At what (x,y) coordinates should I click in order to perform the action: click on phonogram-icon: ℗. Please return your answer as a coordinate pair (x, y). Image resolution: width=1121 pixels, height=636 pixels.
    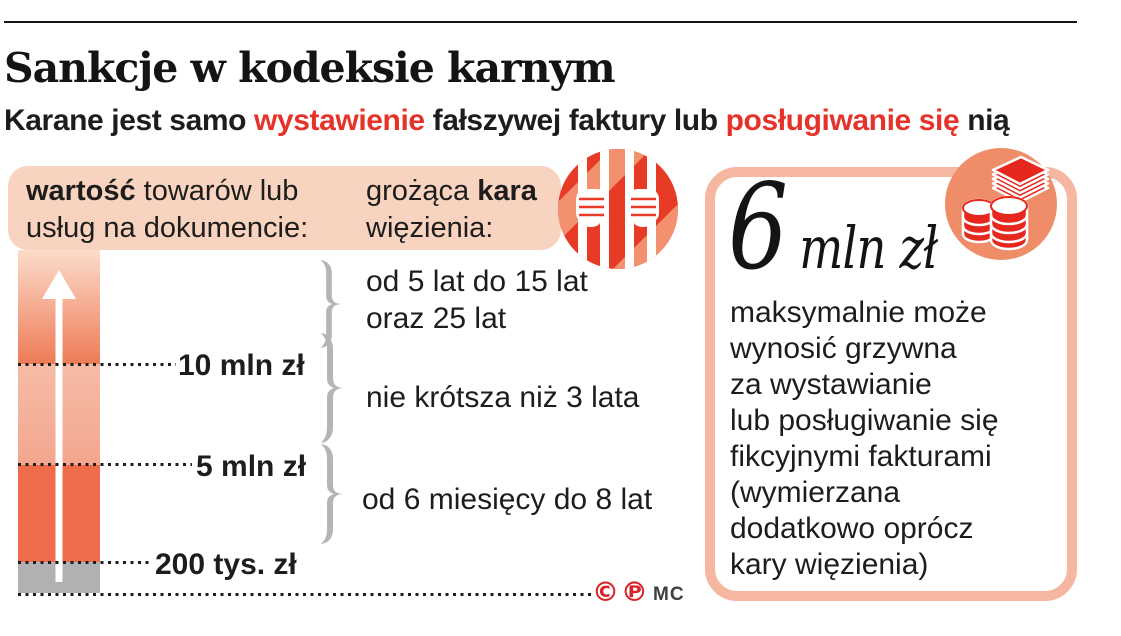
    Looking at the image, I should click on (634, 592).